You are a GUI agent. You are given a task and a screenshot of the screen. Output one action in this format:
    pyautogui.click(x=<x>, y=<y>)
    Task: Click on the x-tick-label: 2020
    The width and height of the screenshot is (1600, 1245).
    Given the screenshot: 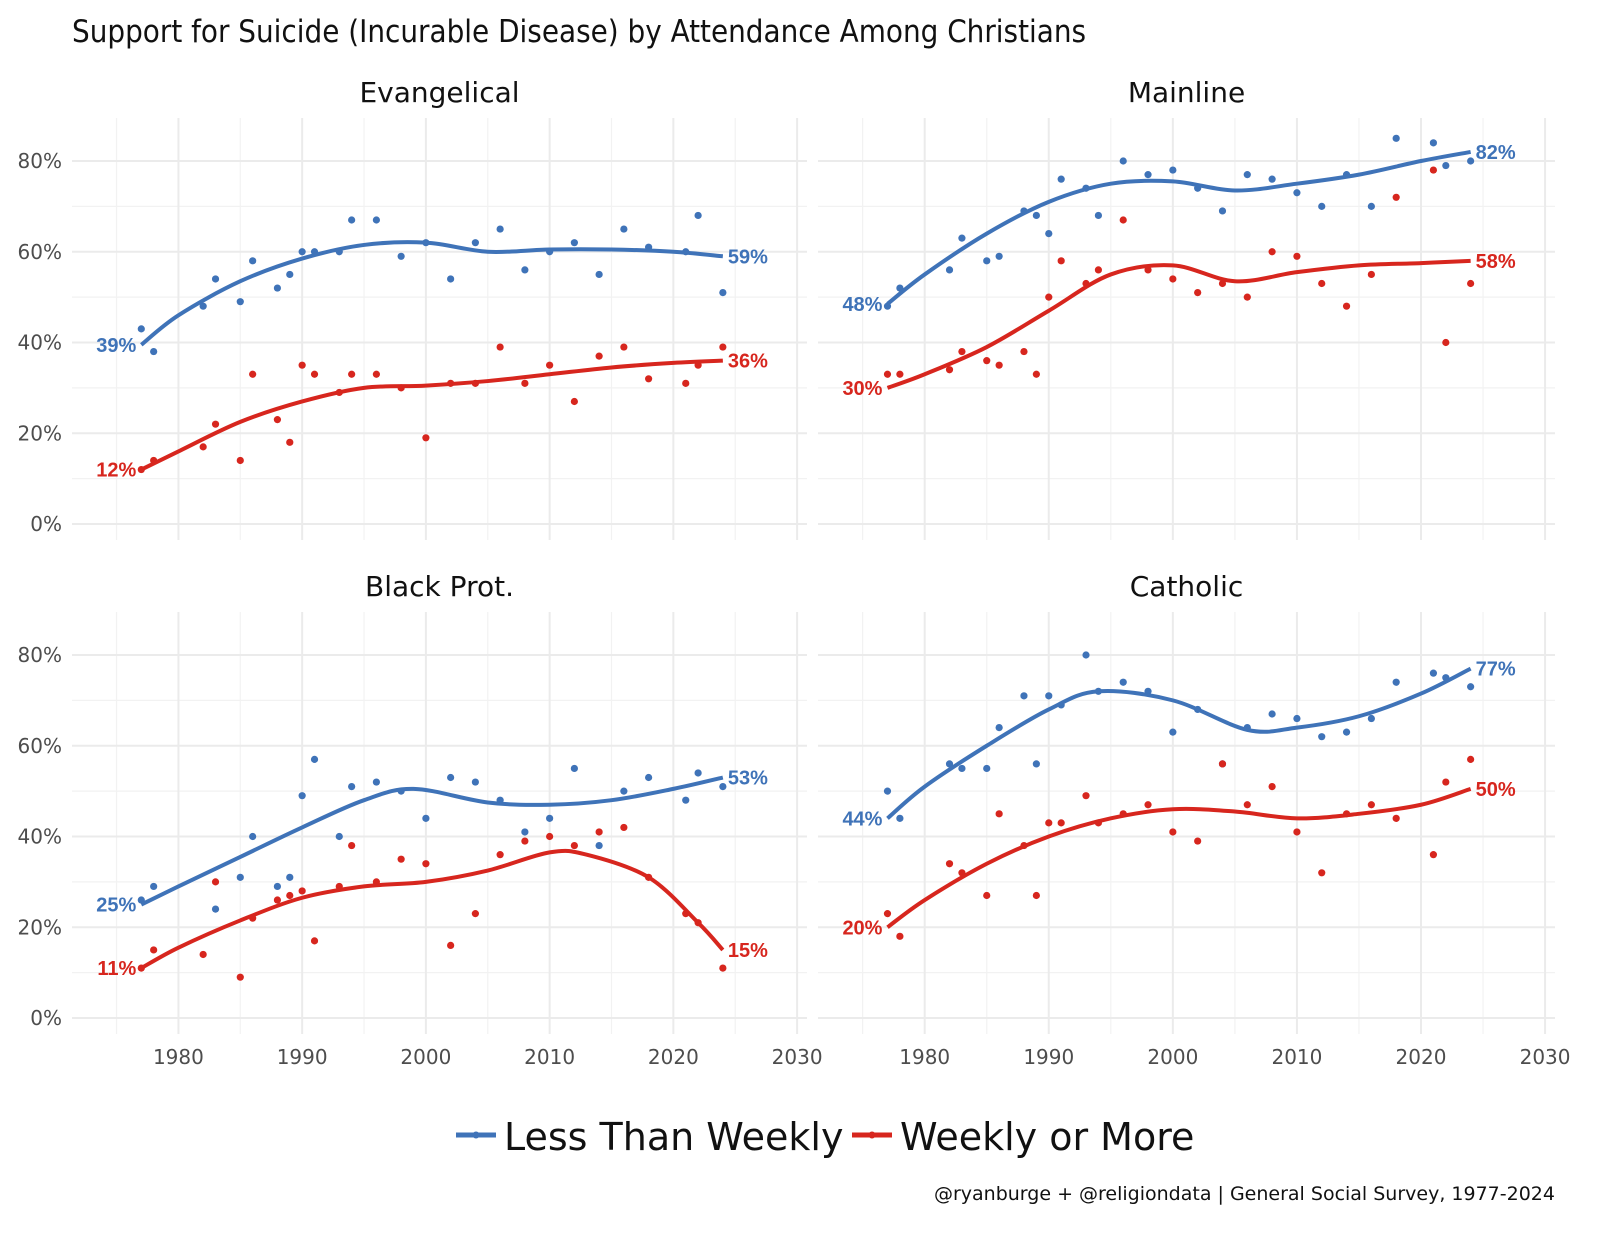 What is the action you would take?
    pyautogui.click(x=673, y=1057)
    